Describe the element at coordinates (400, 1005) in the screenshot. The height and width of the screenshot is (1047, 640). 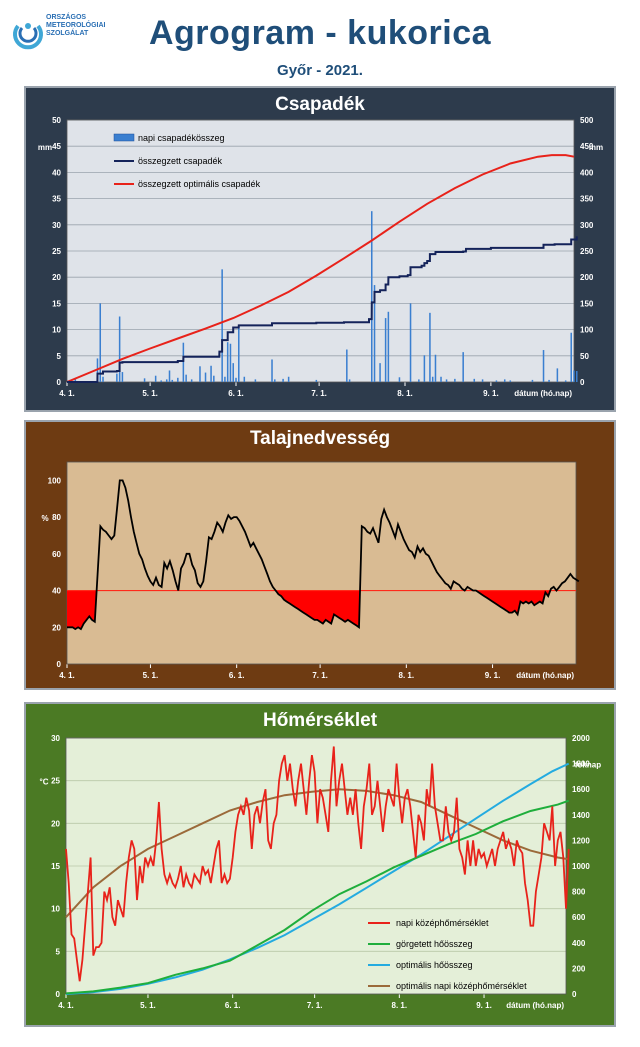
I see `x-tick-label: 8. 1.` at that location.